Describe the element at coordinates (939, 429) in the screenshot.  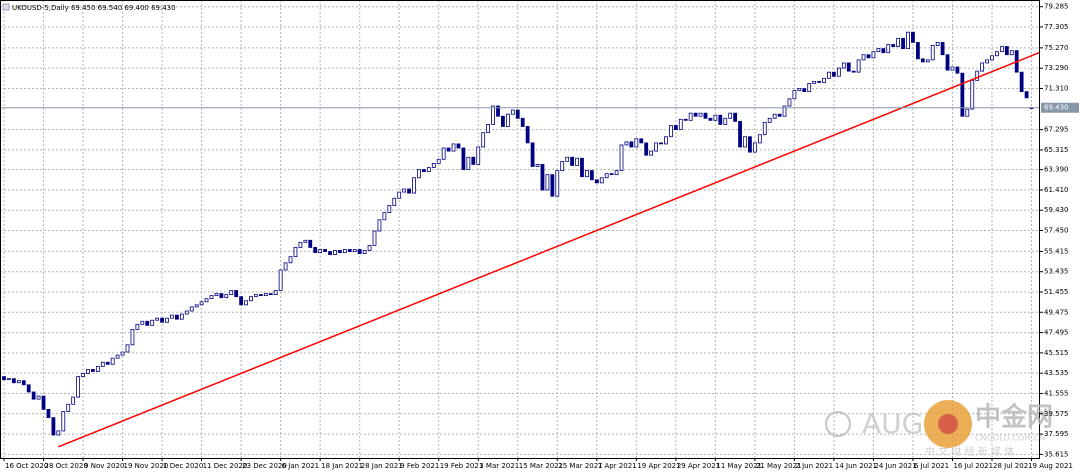
I see `watermark: AUG 中金网 CNGOLD.COM.CN 中 文 财 经 新 媒 体` at that location.